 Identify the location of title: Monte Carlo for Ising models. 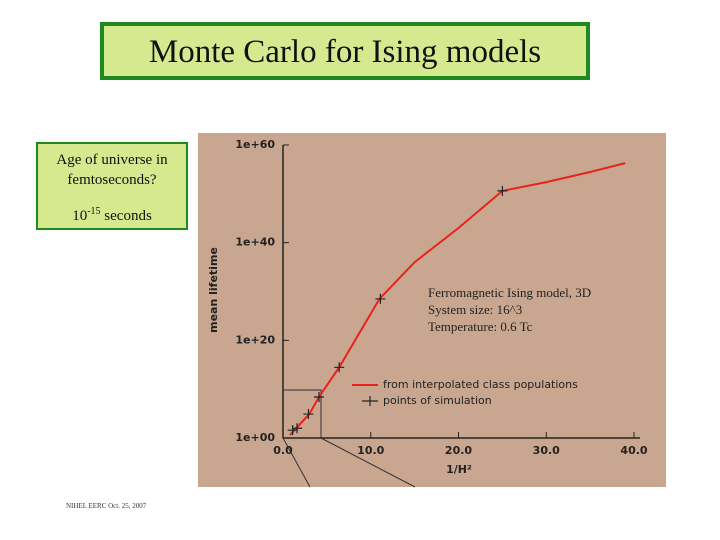
(345, 52).